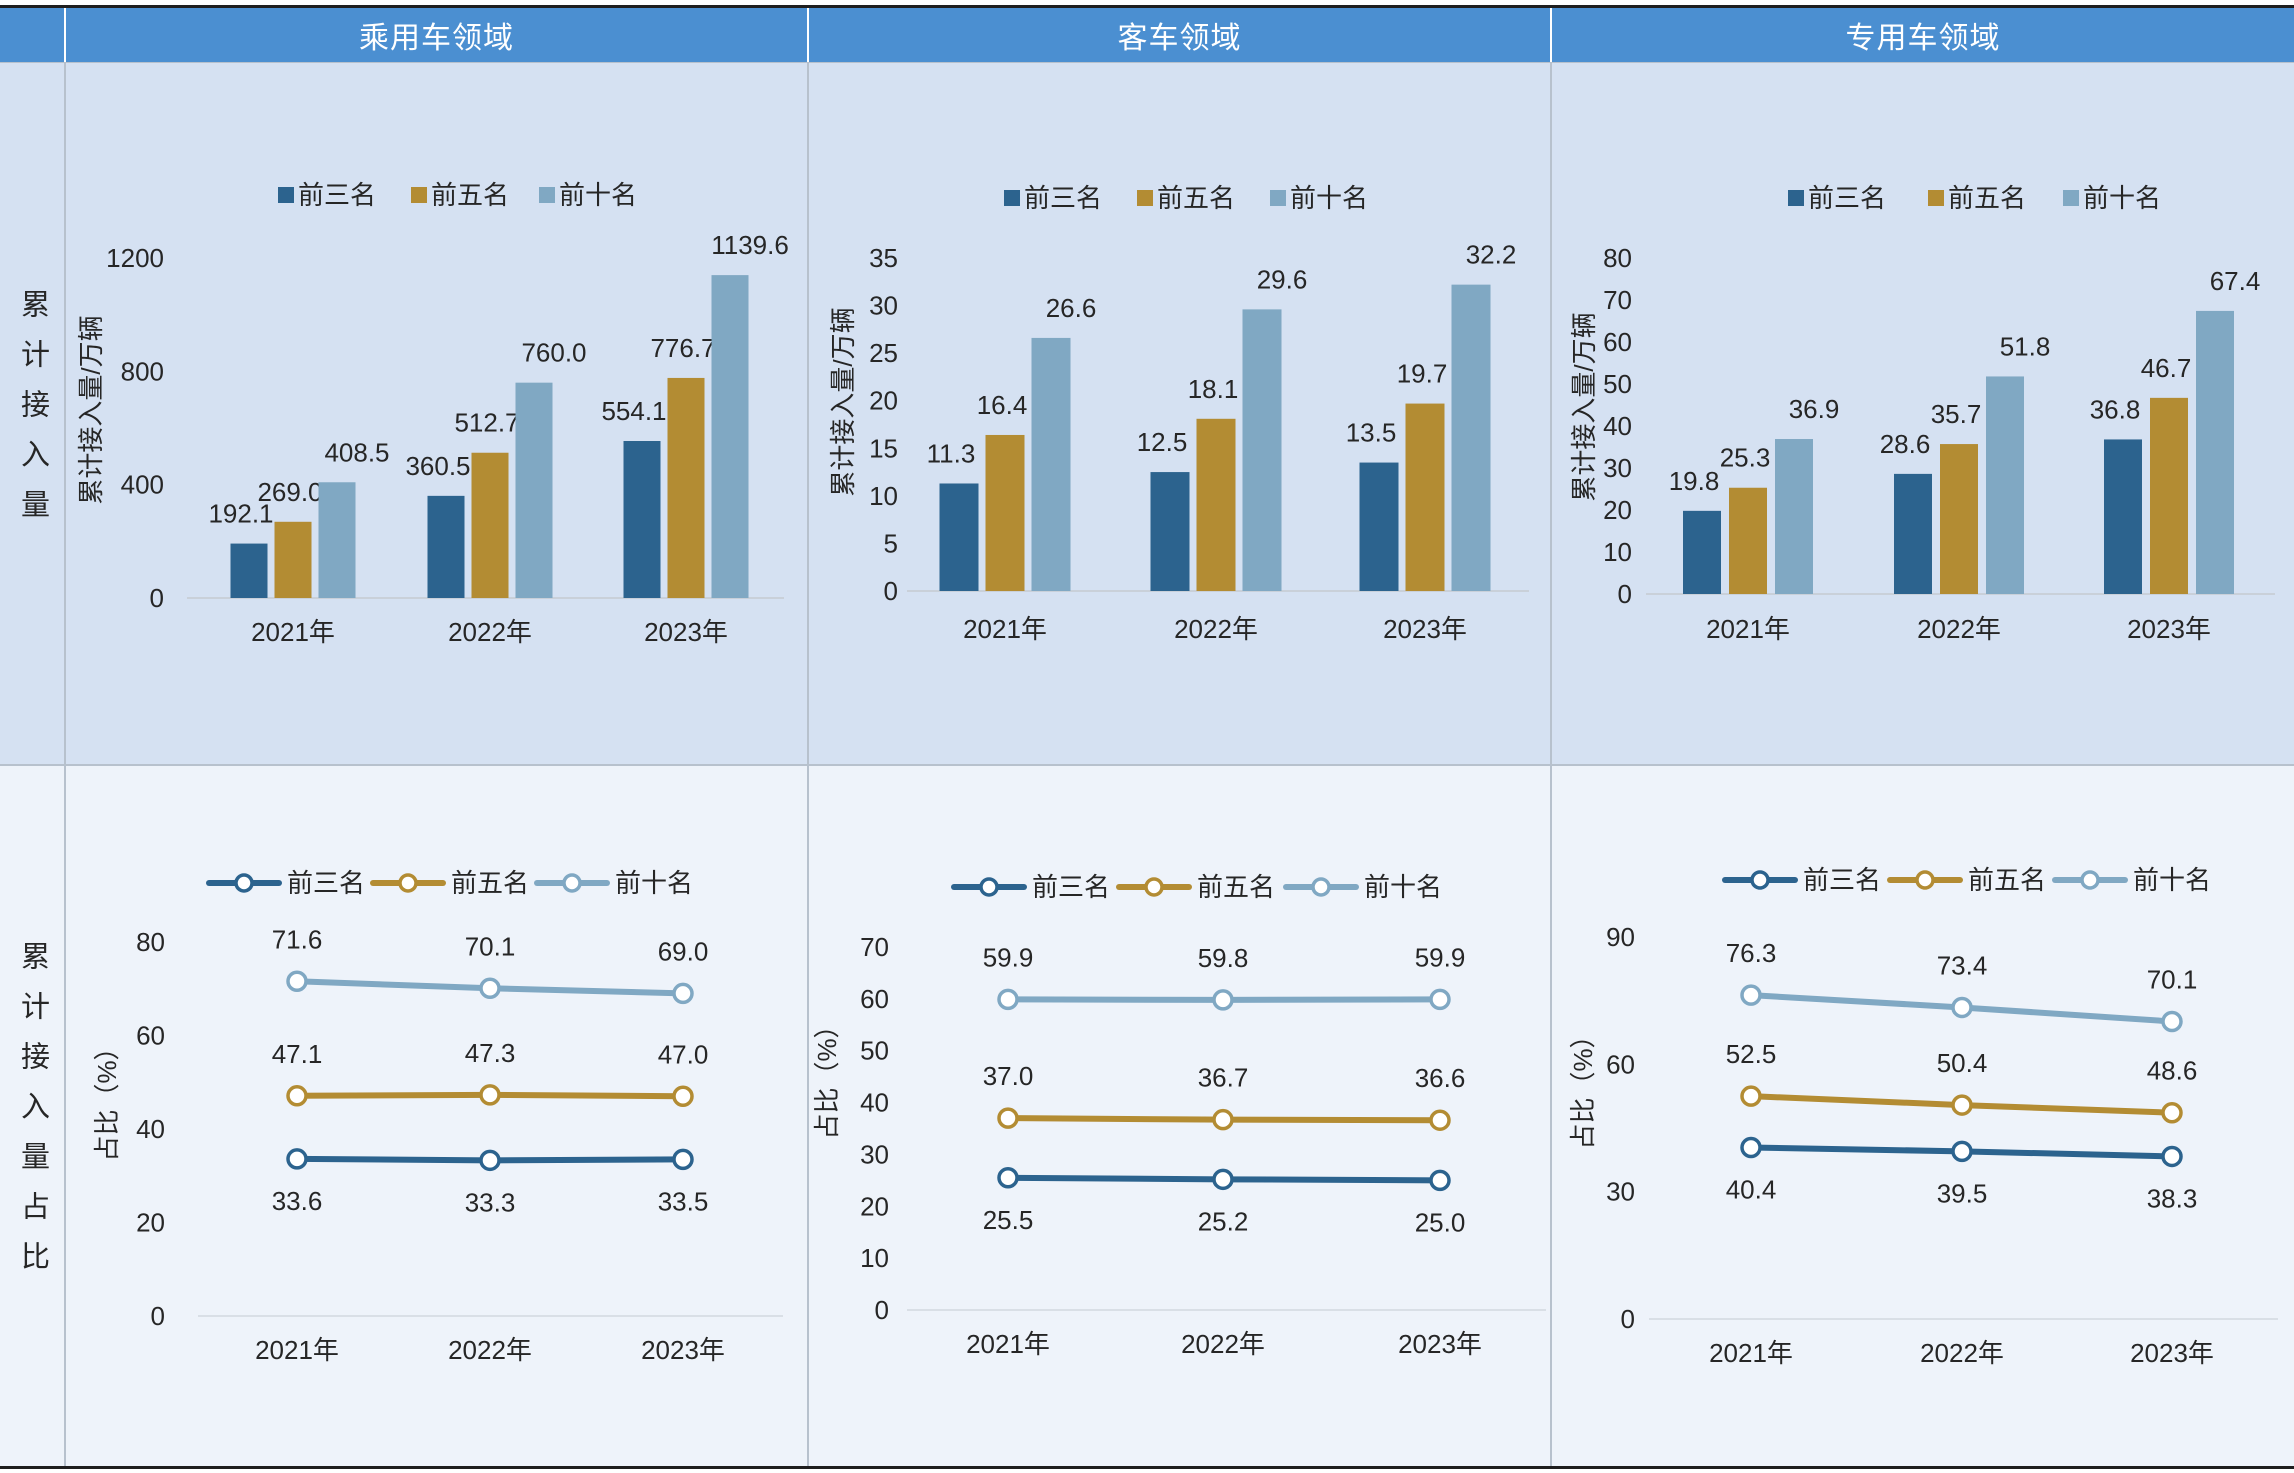 This screenshot has width=2294, height=1473. I want to click on data-label-top5-2023: 46.7, so click(2166, 368).